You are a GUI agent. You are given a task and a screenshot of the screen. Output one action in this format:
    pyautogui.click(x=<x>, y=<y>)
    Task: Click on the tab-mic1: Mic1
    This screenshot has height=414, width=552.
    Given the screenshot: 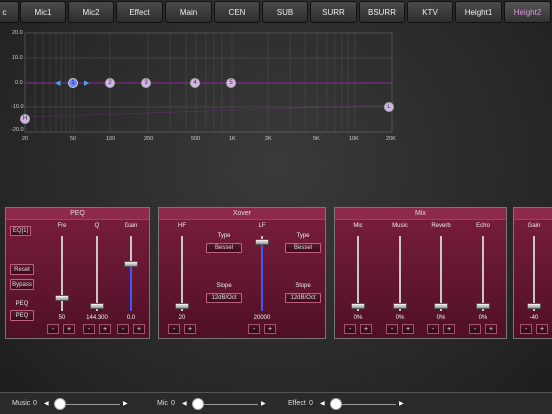 What is the action you would take?
    pyautogui.click(x=43, y=12)
    